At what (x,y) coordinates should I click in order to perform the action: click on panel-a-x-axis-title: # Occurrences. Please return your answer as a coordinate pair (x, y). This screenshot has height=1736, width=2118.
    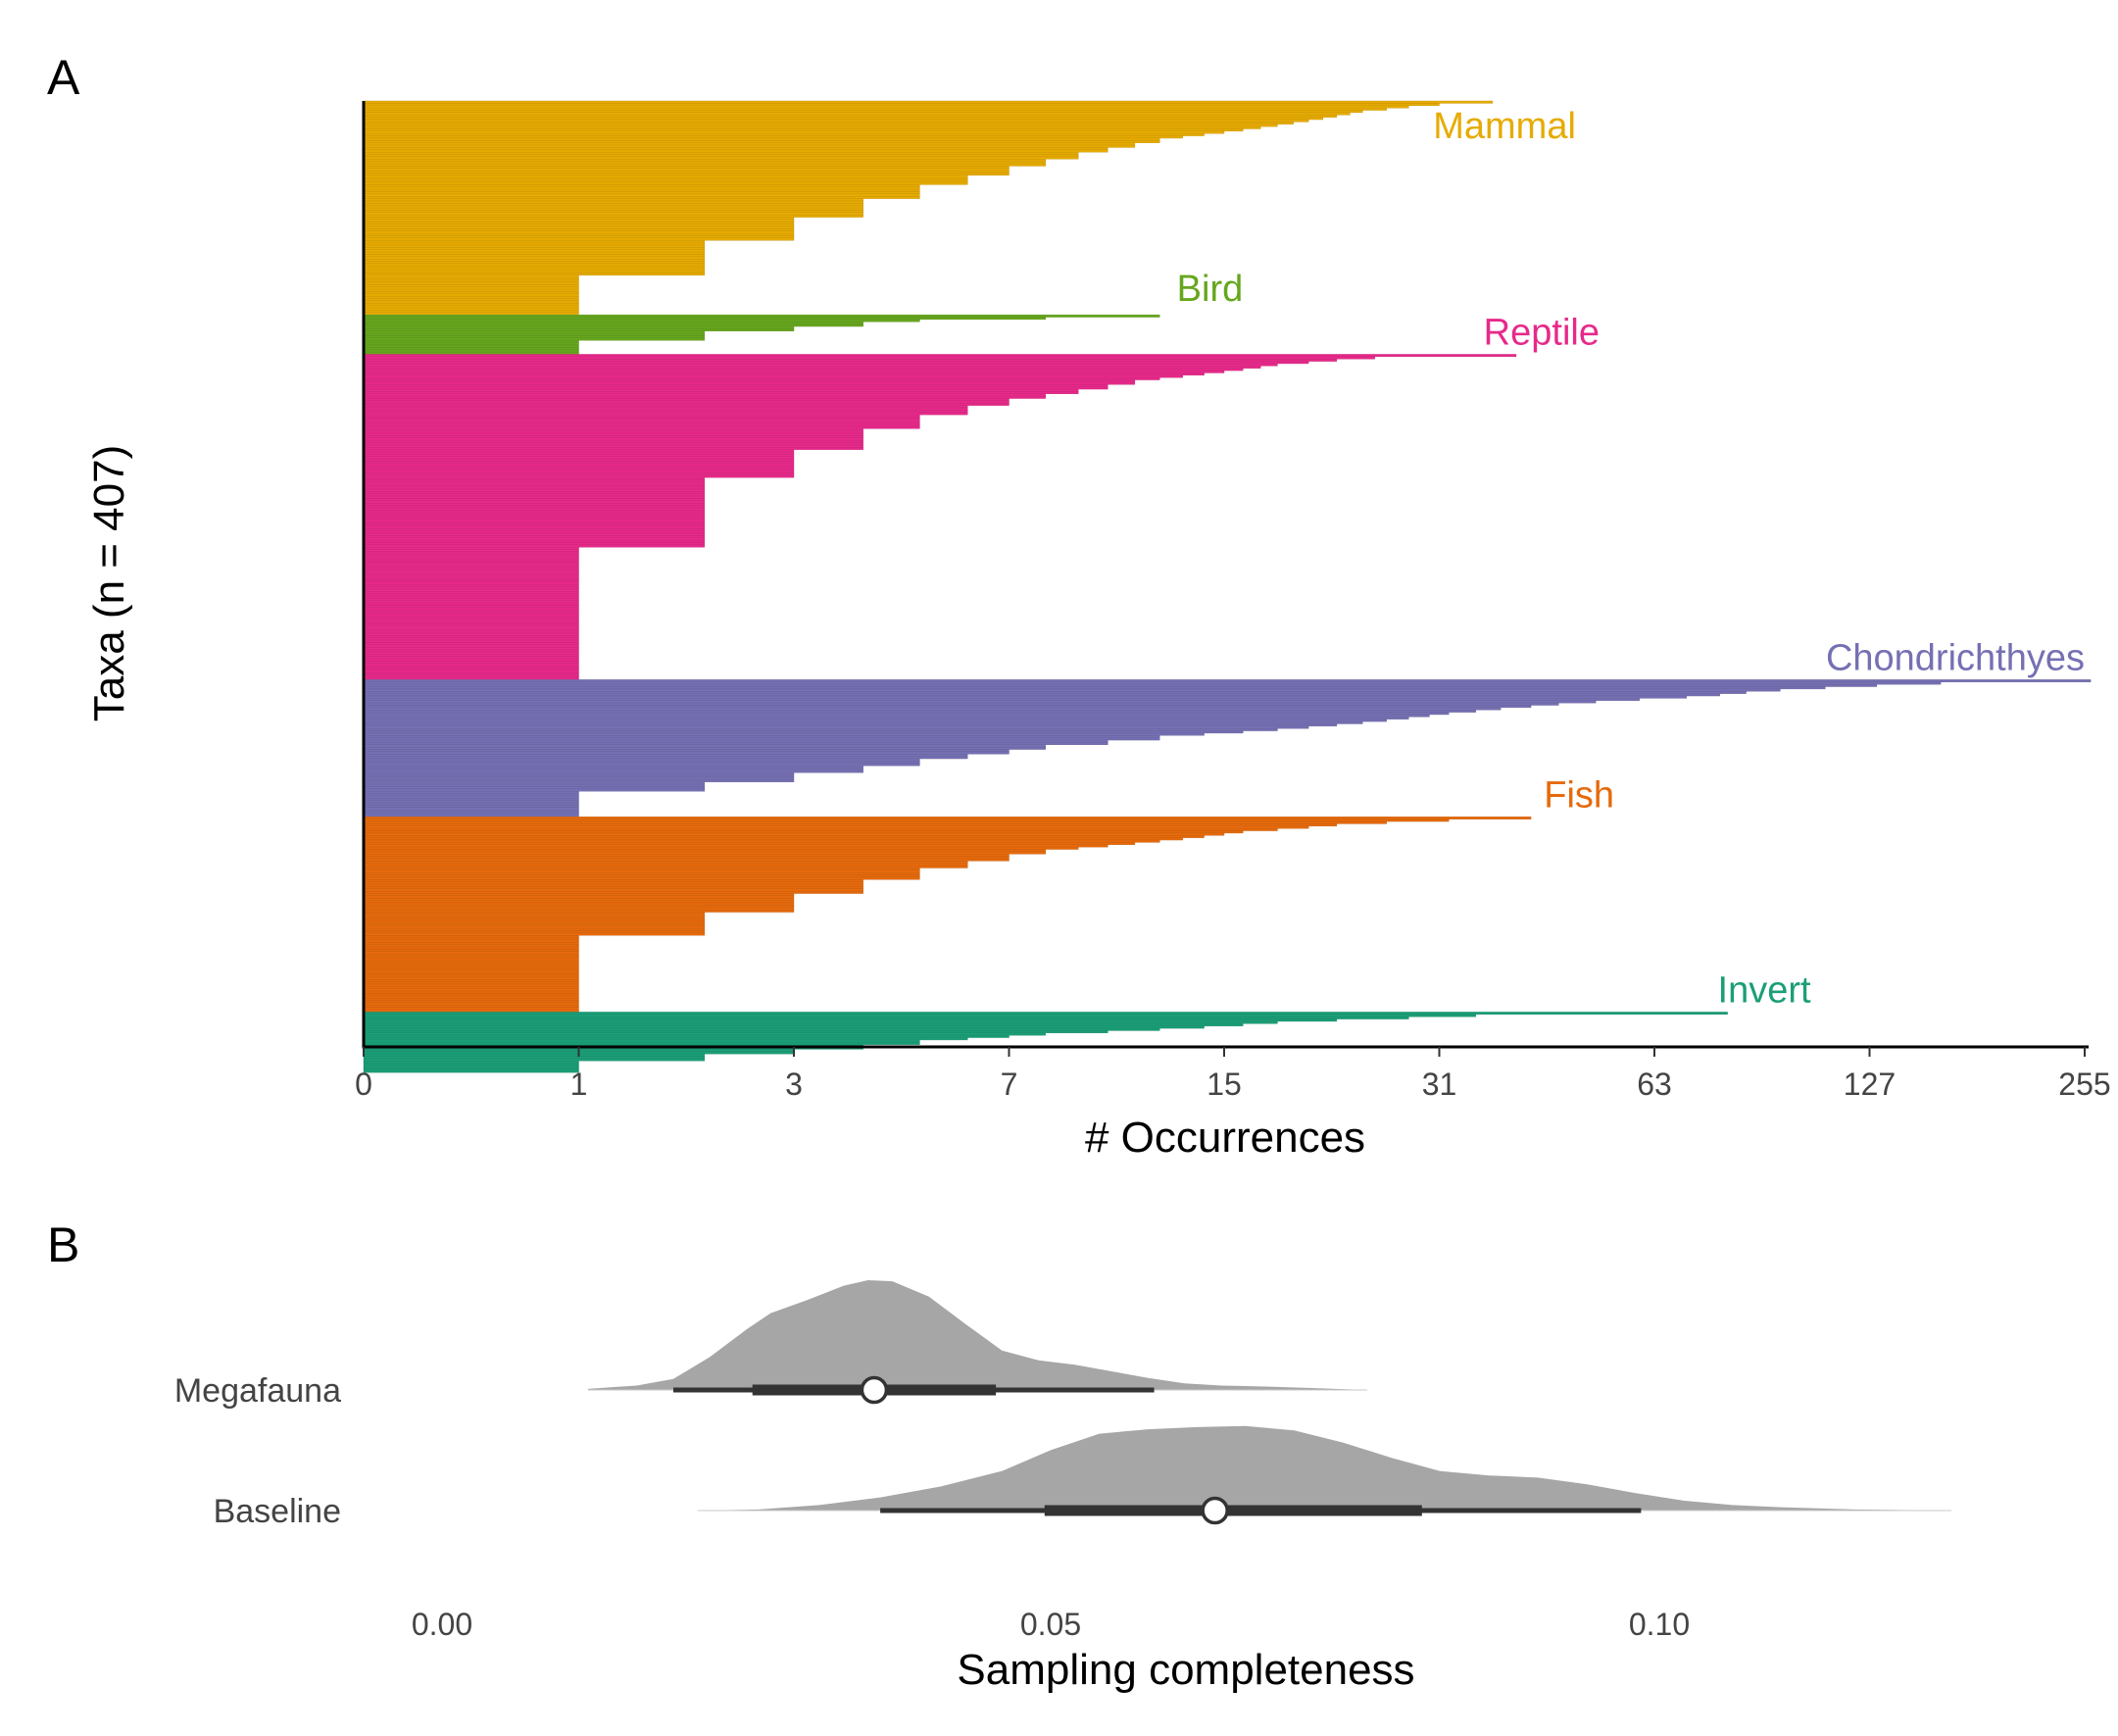
    Looking at the image, I should click on (1225, 1138).